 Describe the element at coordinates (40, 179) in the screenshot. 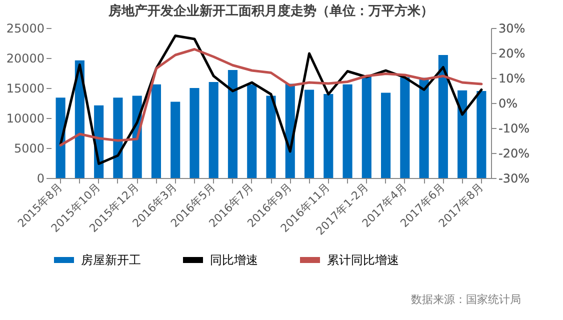

I see `y-tick-label: 0` at that location.